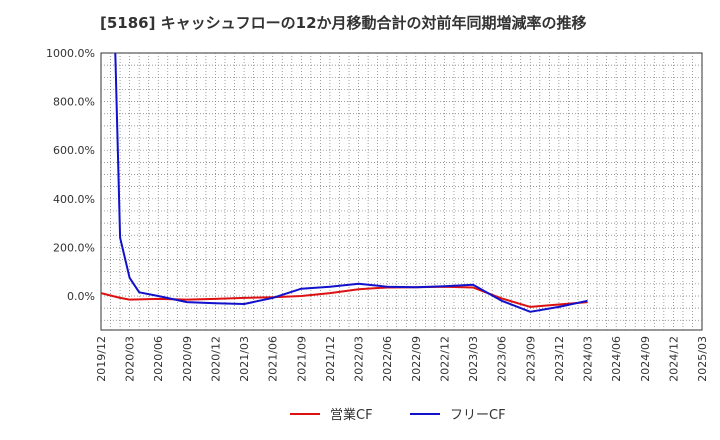 This screenshot has width=720, height=440. I want to click on x-tick-label: 2024/06, so click(616, 359).